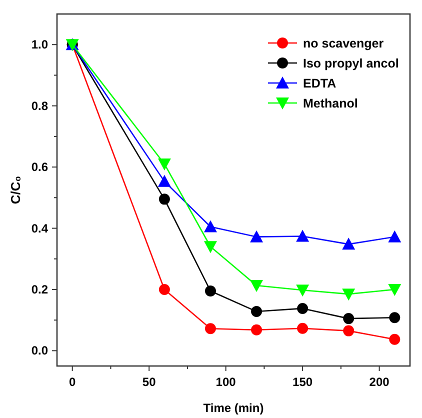 The width and height of the screenshot is (422, 418). Describe the element at coordinates (319, 83) in the screenshot. I see `legend-label: EDTA` at that location.